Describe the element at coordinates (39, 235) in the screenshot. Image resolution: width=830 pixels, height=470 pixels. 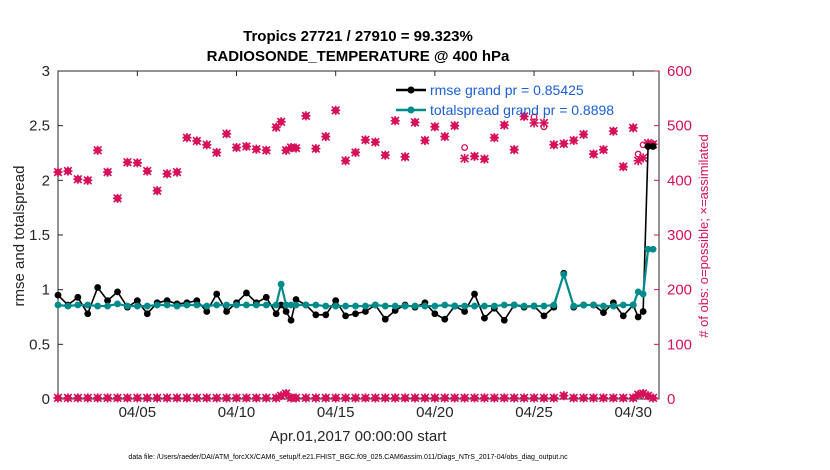
I see `y-tick-label: 1.5` at that location.